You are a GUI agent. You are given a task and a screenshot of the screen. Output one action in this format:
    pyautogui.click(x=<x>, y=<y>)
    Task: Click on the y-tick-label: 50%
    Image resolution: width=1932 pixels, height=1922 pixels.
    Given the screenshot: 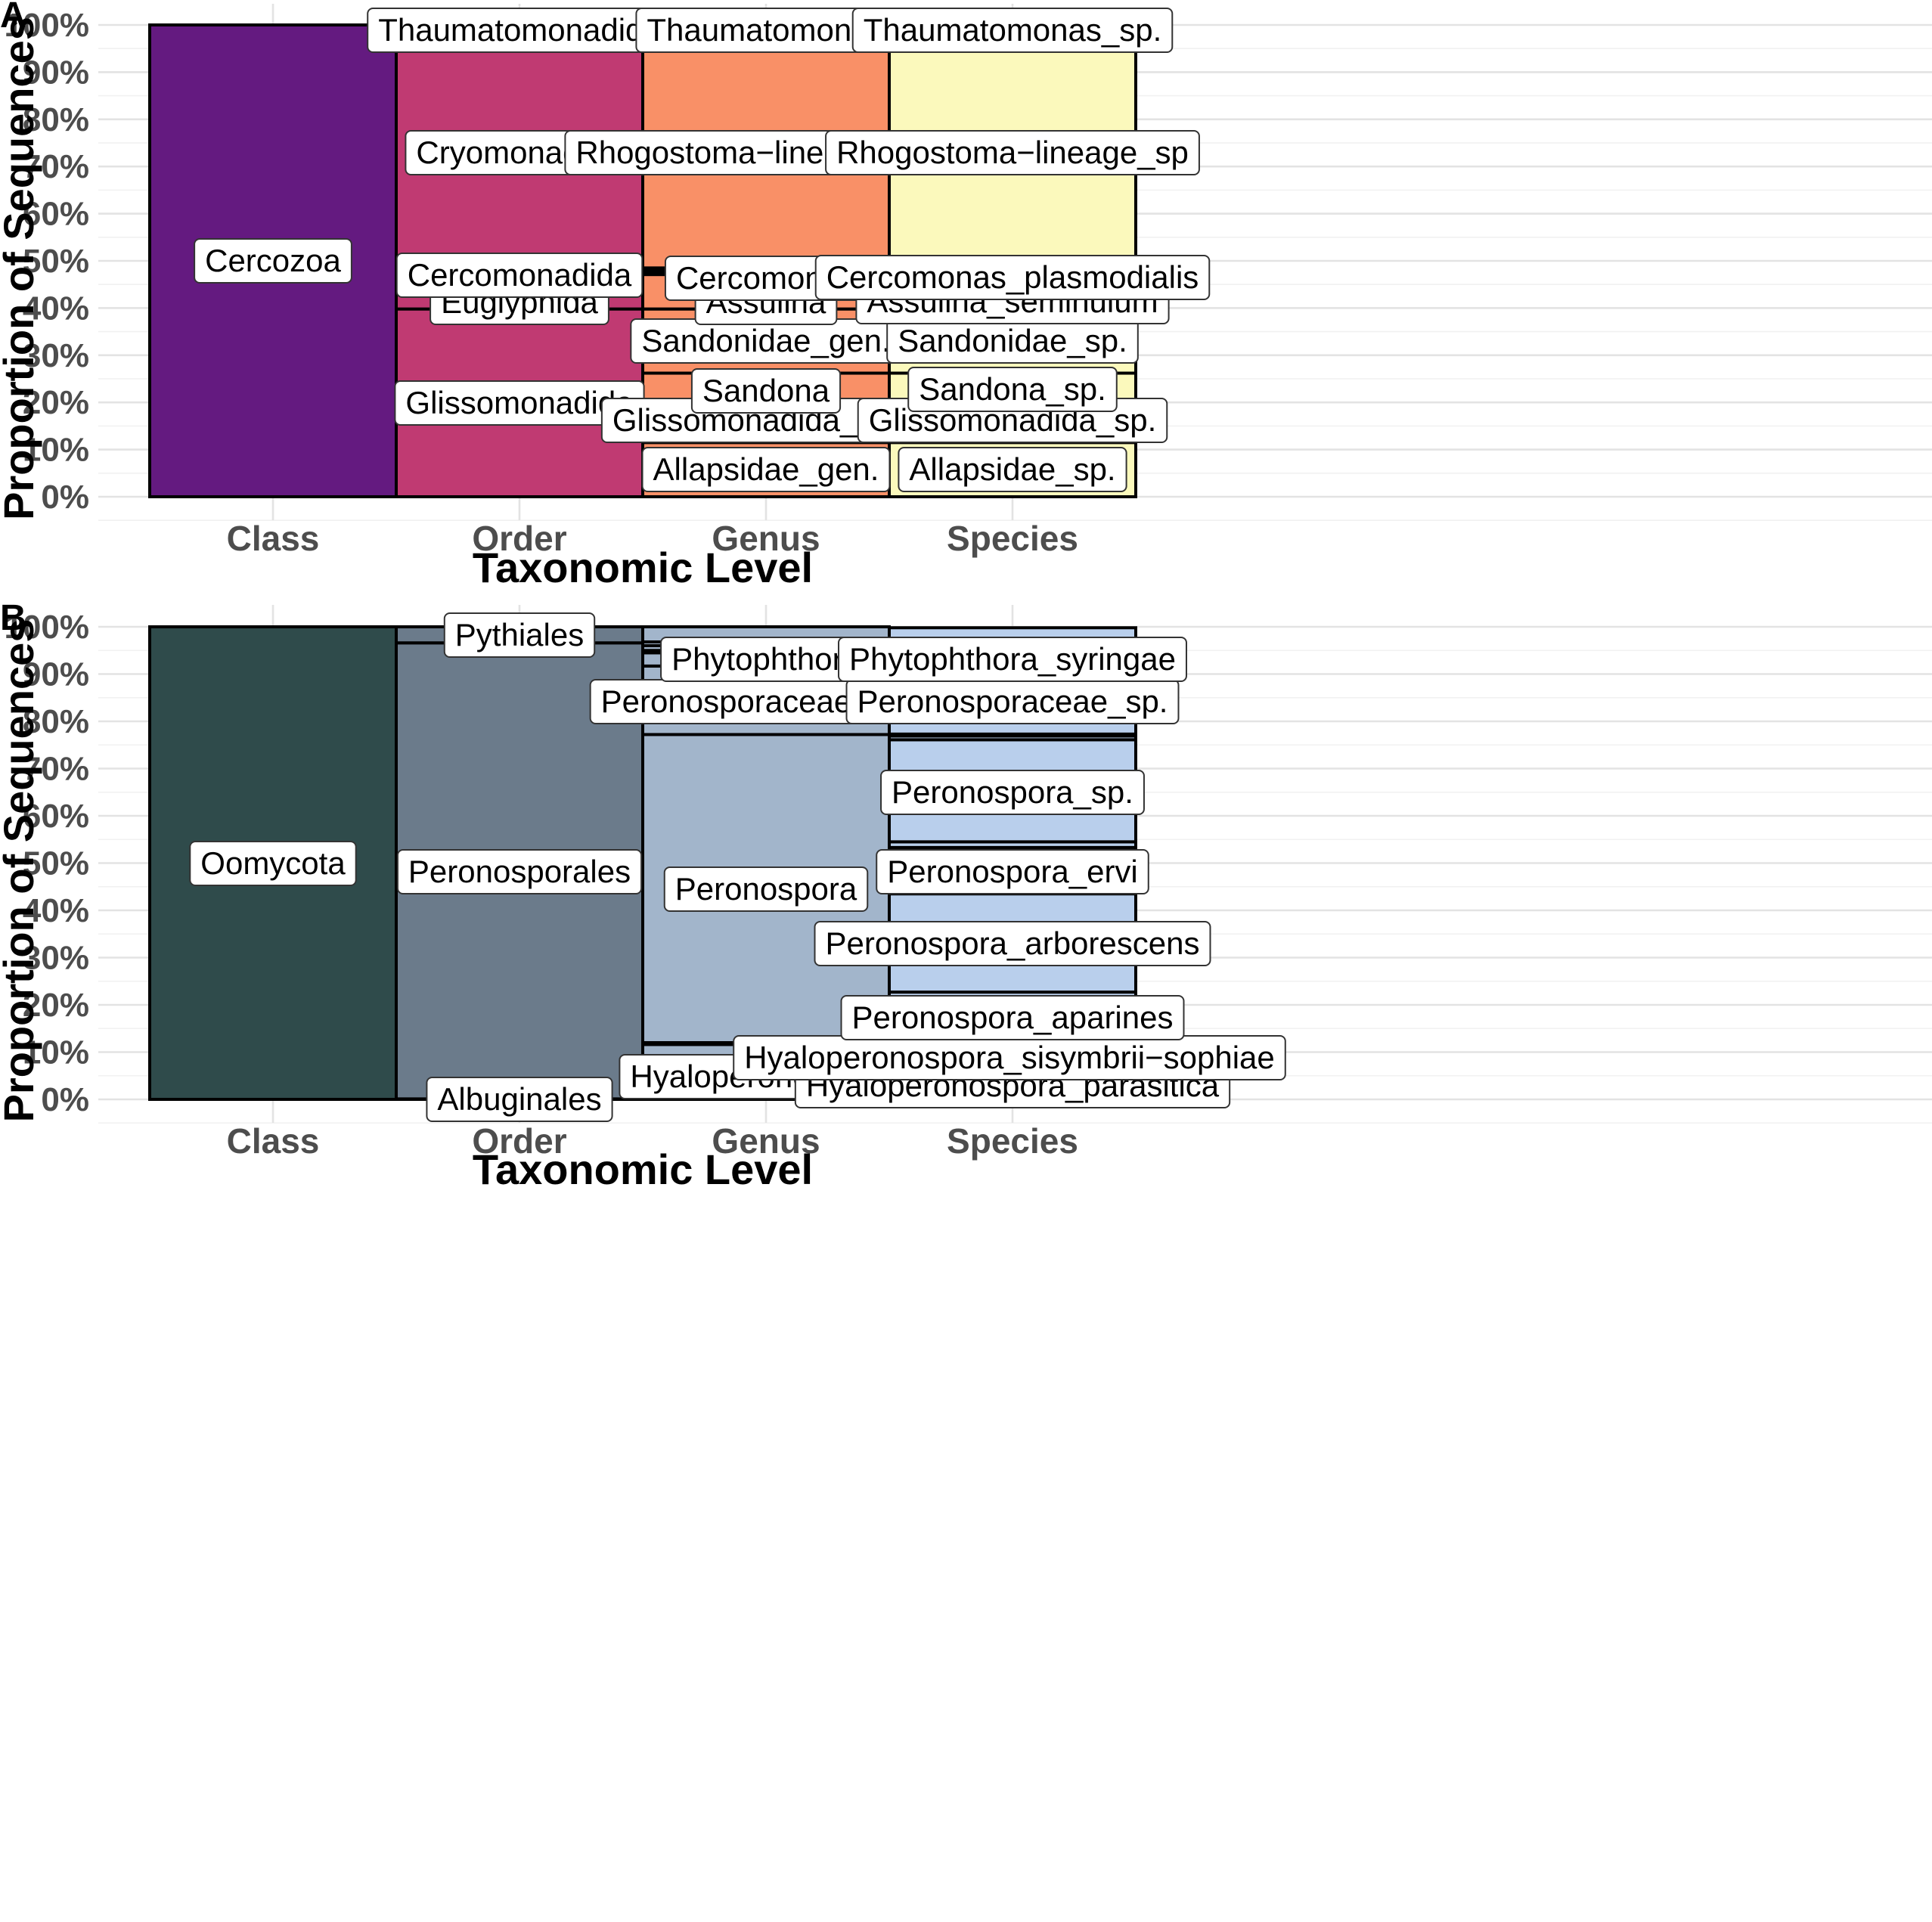 What is the action you would take?
    pyautogui.click(x=56, y=863)
    